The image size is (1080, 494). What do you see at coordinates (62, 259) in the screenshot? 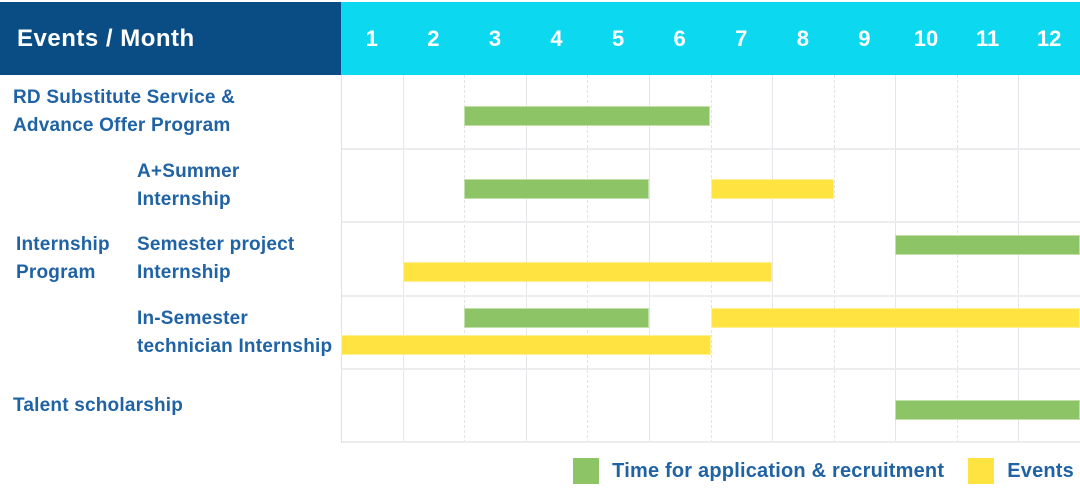
I see `group-label-internship-program: Internship Program` at bounding box center [62, 259].